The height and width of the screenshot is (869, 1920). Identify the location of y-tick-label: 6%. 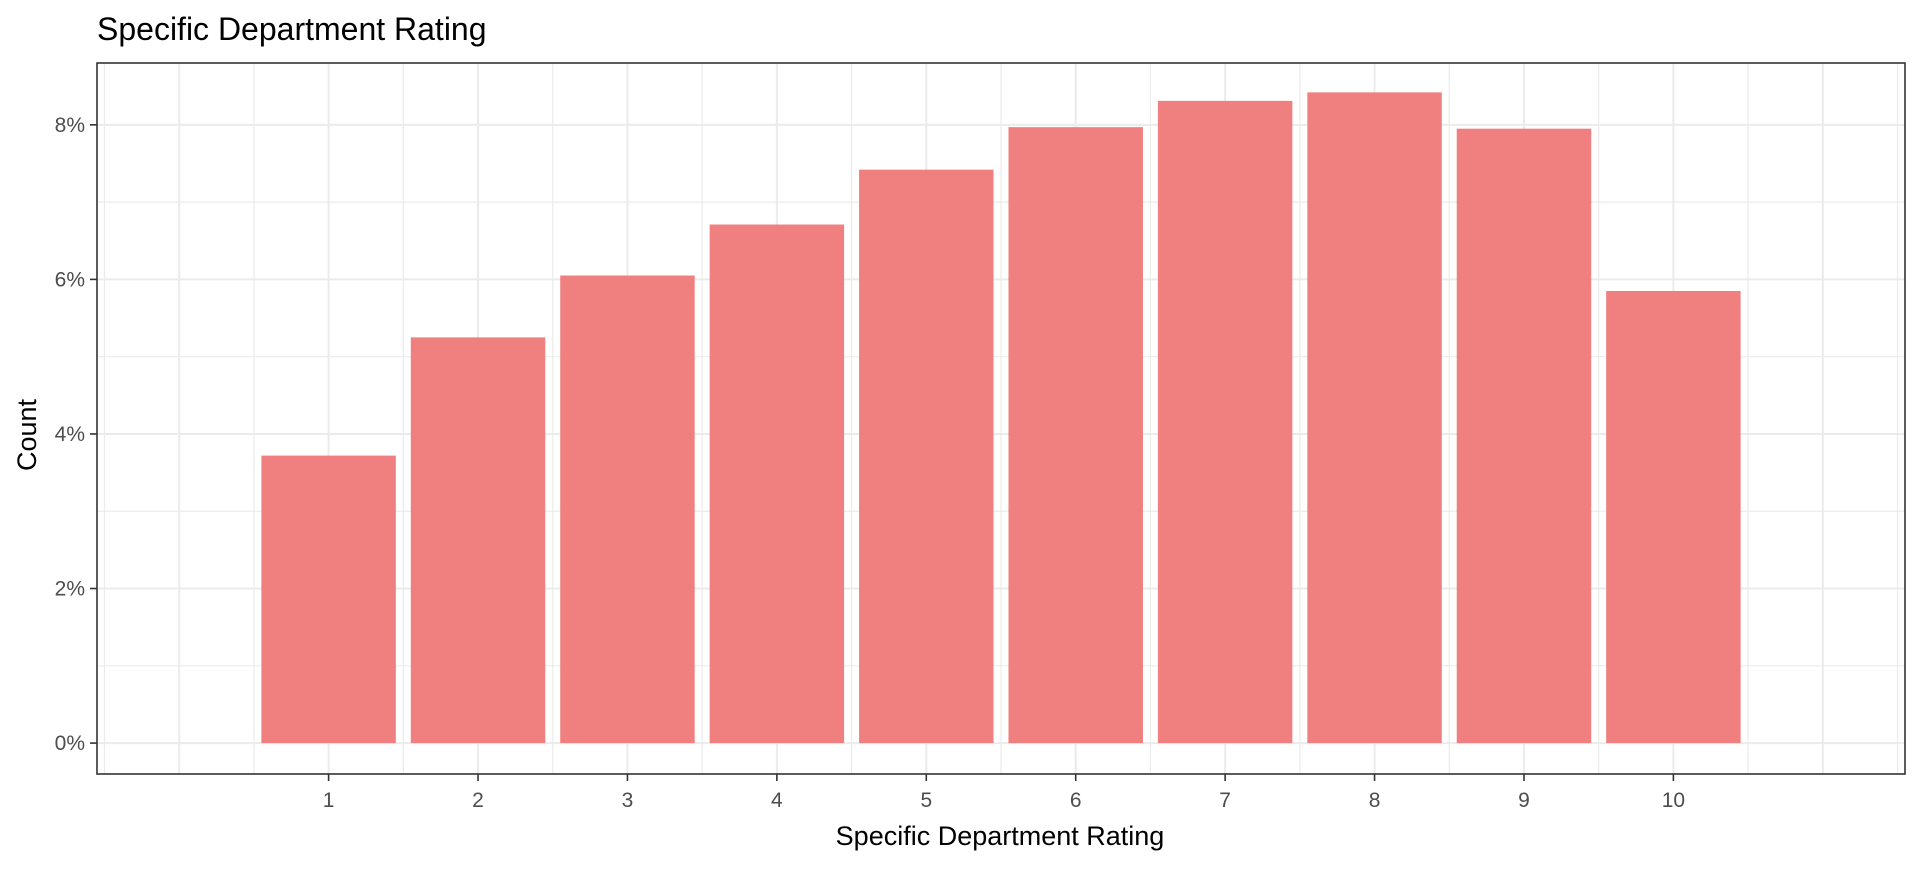
(70, 279).